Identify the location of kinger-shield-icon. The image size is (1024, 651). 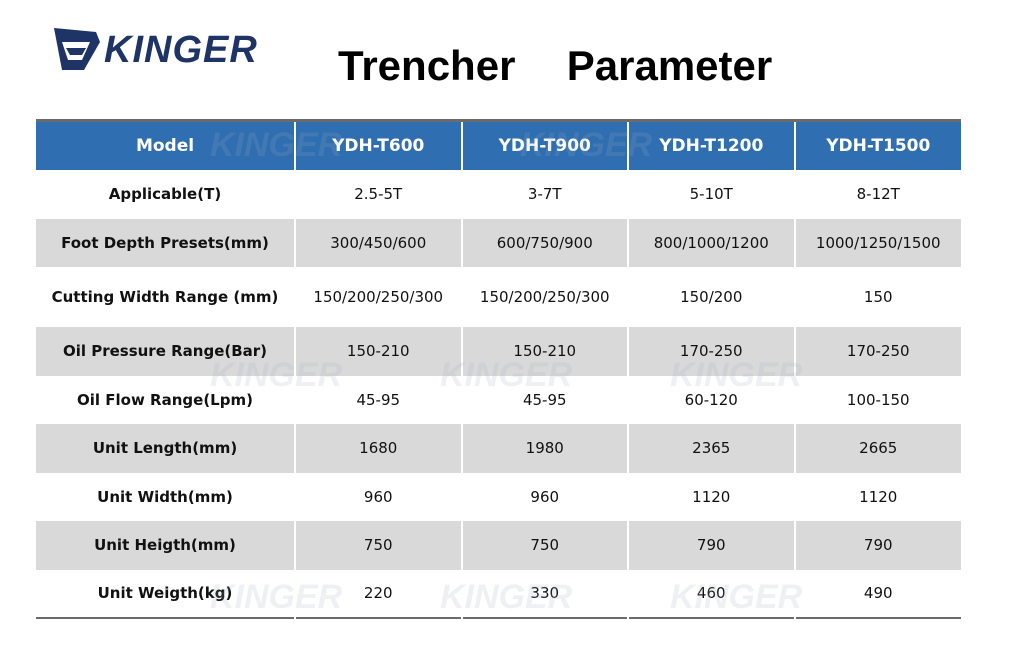
(77, 49).